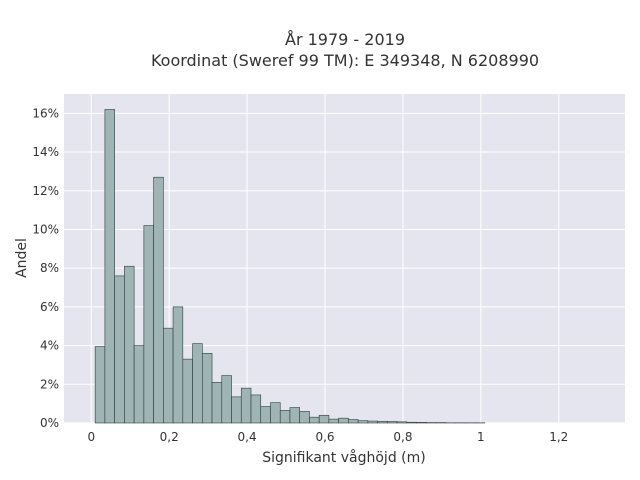 The width and height of the screenshot is (640, 480). Describe the element at coordinates (343, 457) in the screenshot. I see `x-axis-title: Signifikant våghöjd (m)` at that location.